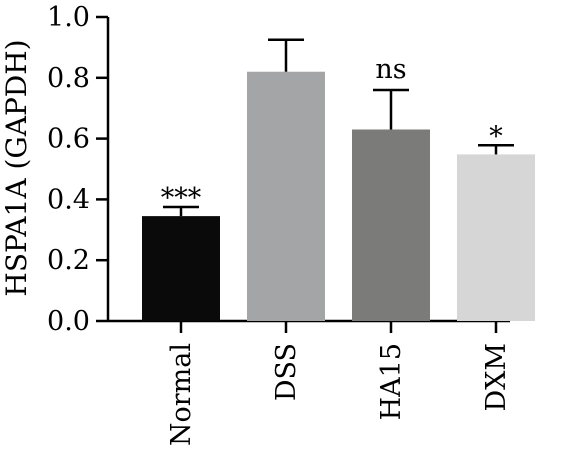 The image size is (568, 453). I want to click on significance-label-ha15: ns, so click(390, 69).